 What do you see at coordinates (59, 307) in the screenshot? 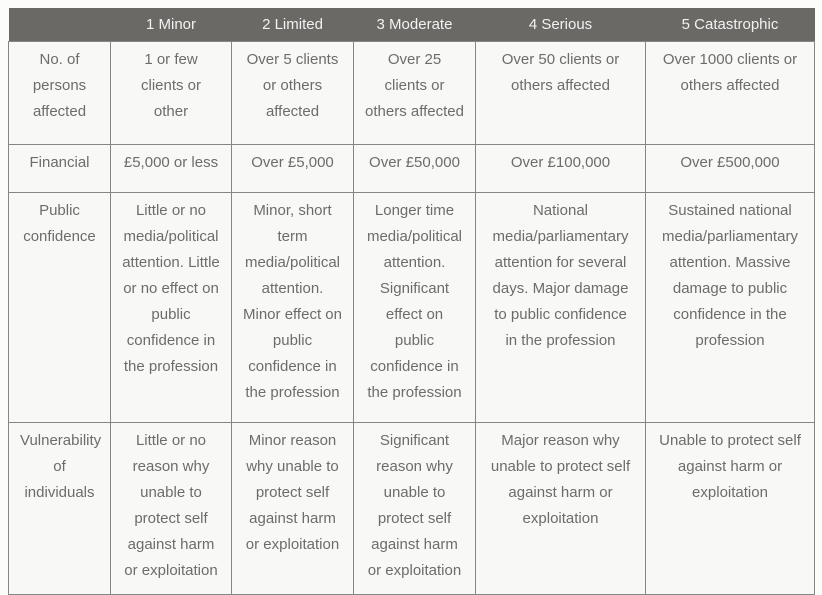
I see `row-label-public-confidence: Public confidence` at bounding box center [59, 307].